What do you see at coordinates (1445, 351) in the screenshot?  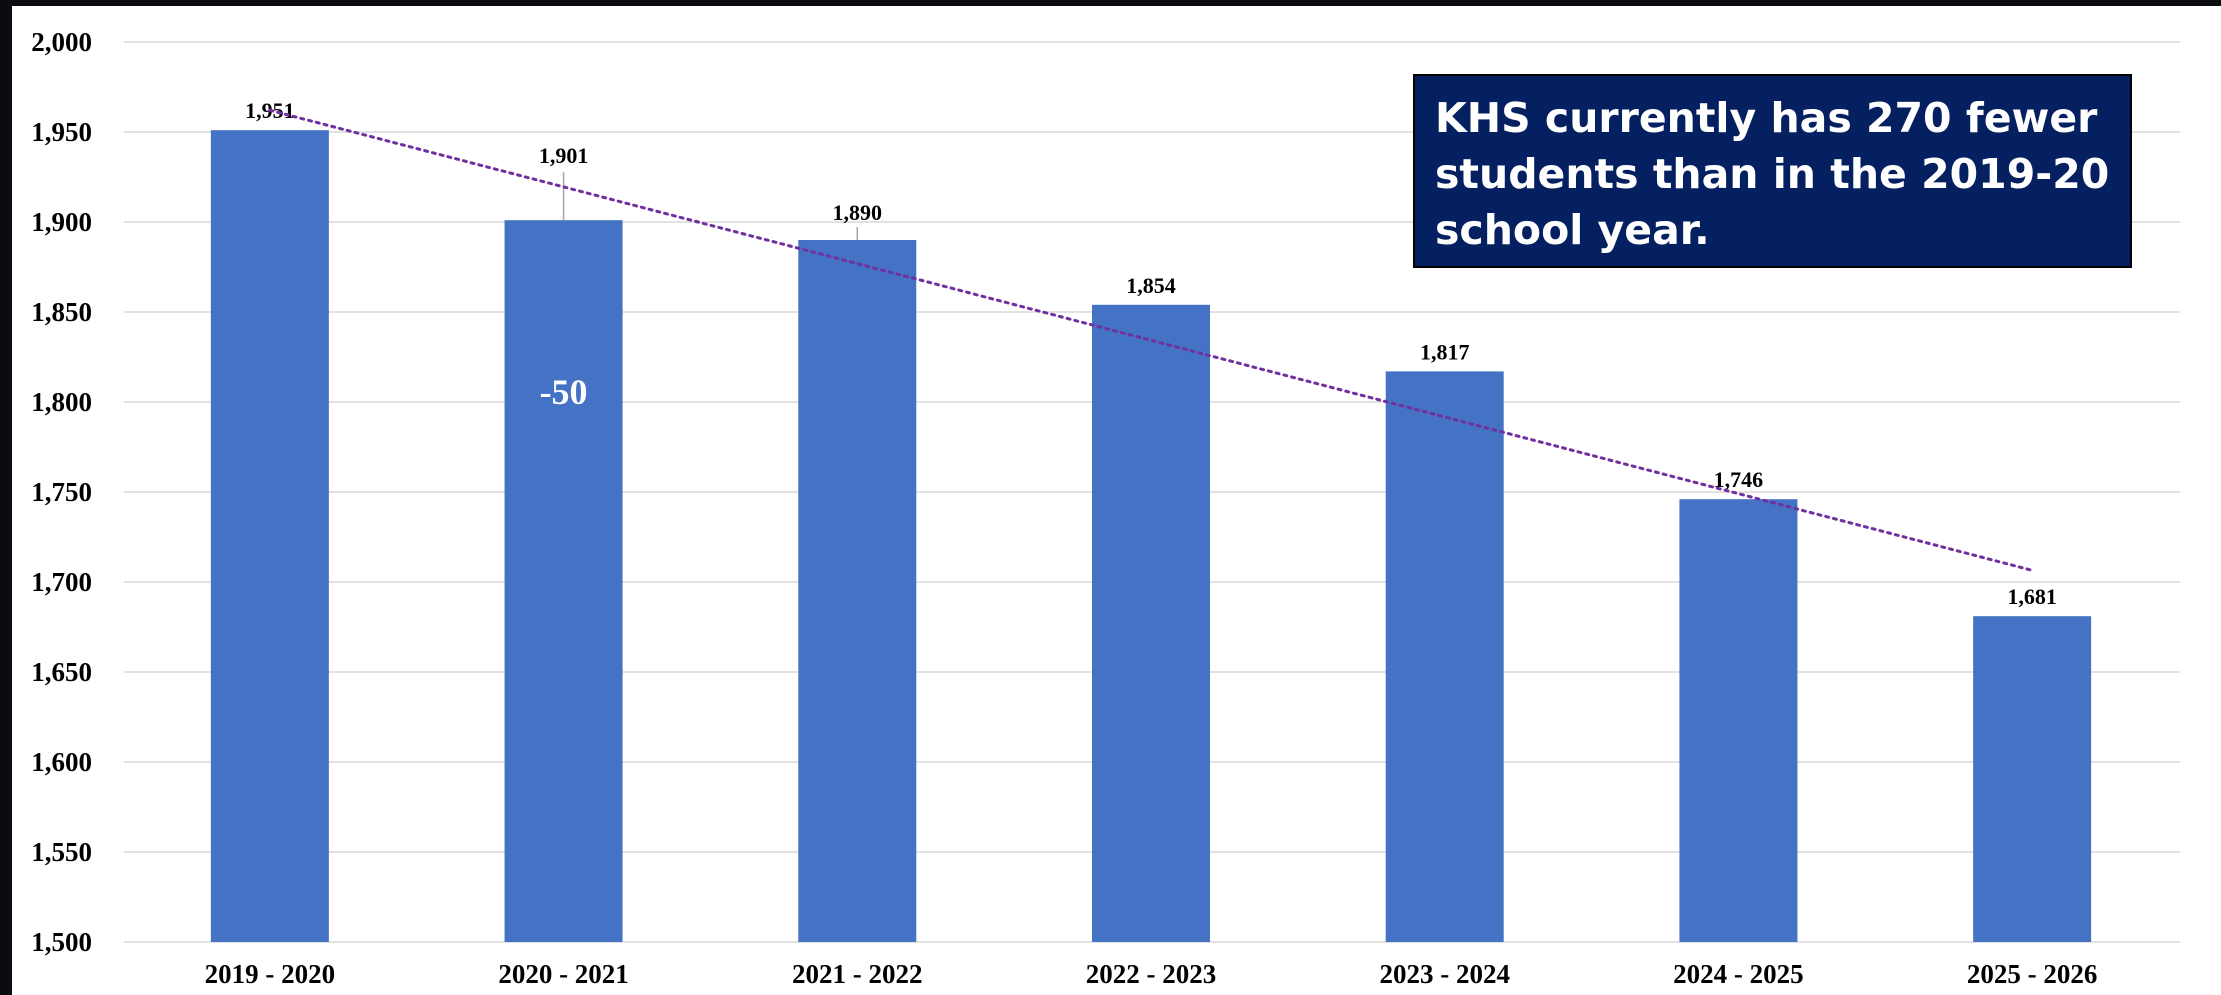 I see `data-label: 1,817` at bounding box center [1445, 351].